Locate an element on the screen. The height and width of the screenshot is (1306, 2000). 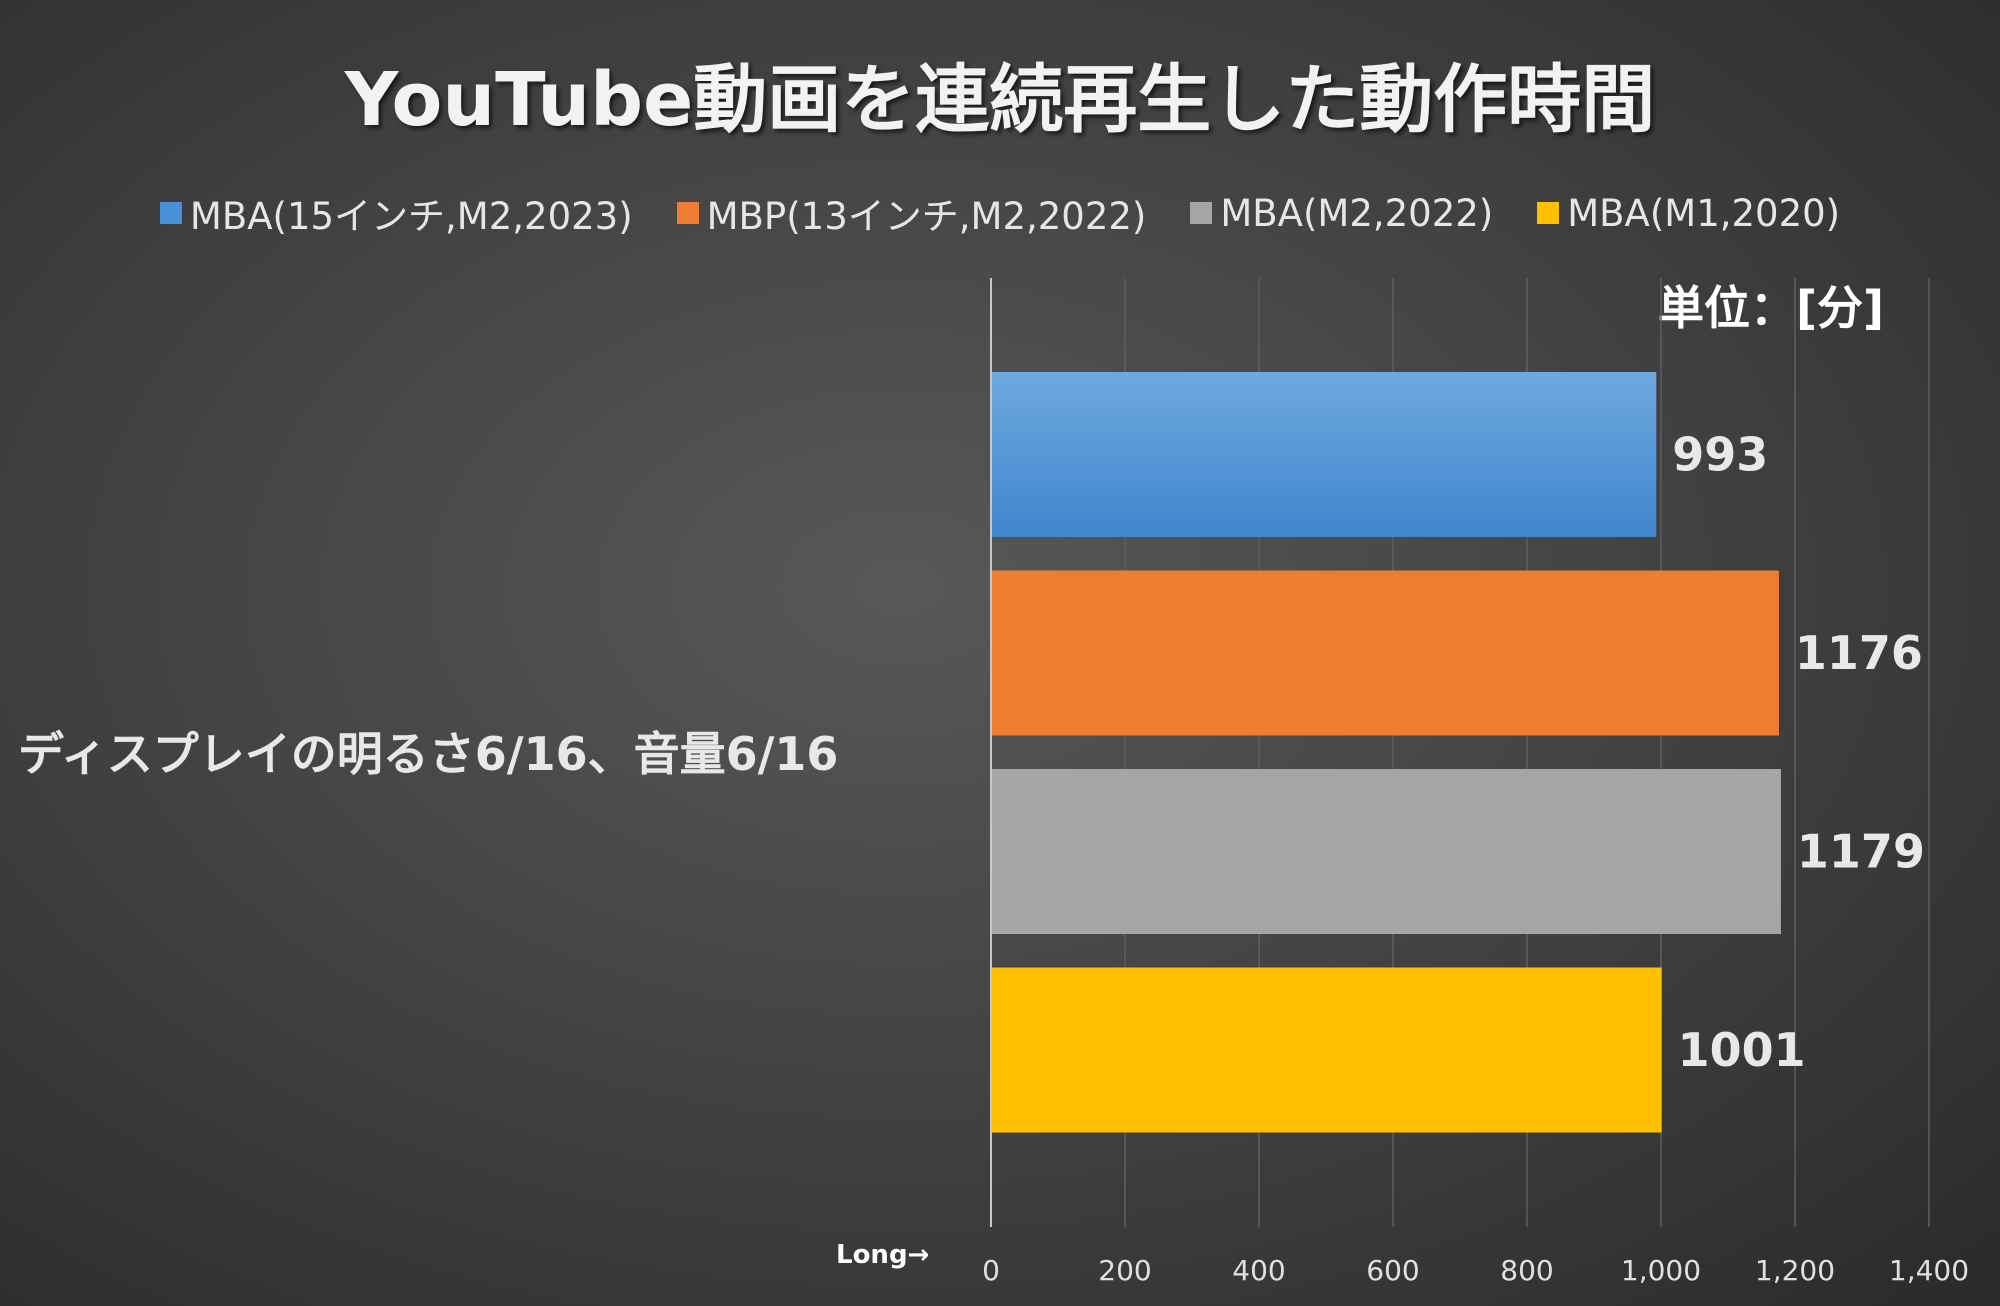
data-label: 1179 is located at coordinates (1861, 852).